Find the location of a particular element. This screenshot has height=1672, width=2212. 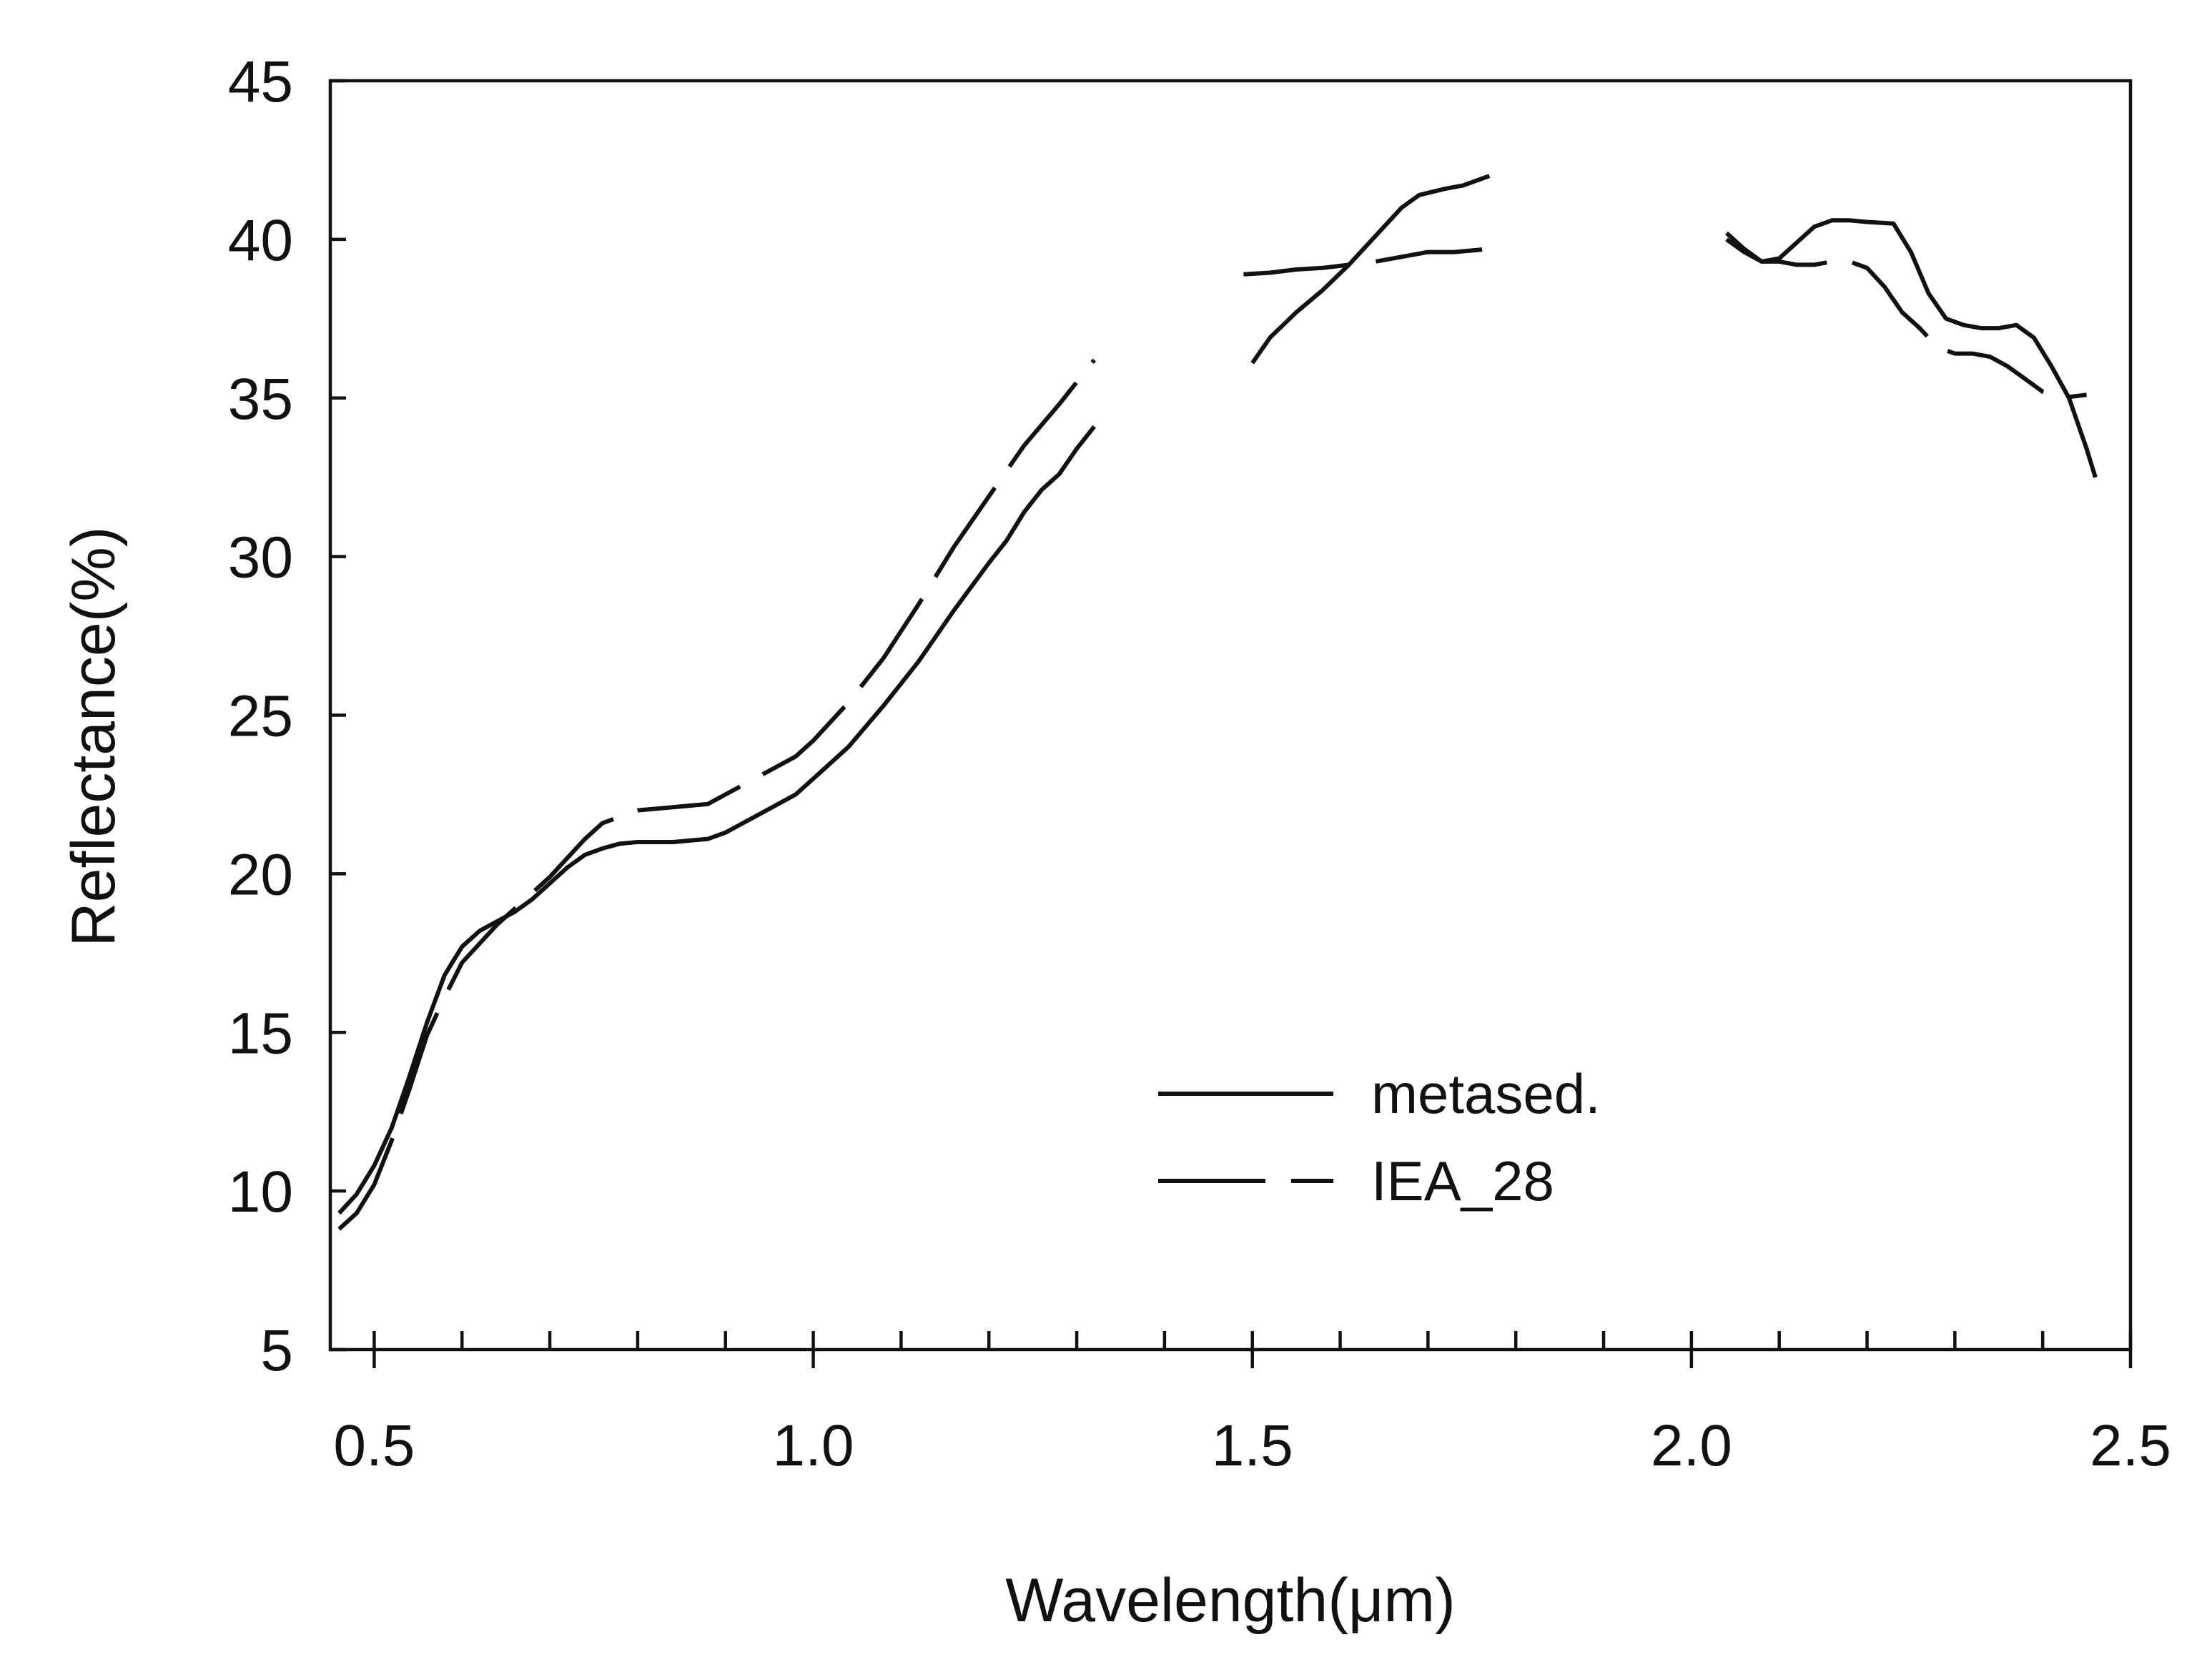

x-tick-label: 1.5 is located at coordinates (1252, 1445).